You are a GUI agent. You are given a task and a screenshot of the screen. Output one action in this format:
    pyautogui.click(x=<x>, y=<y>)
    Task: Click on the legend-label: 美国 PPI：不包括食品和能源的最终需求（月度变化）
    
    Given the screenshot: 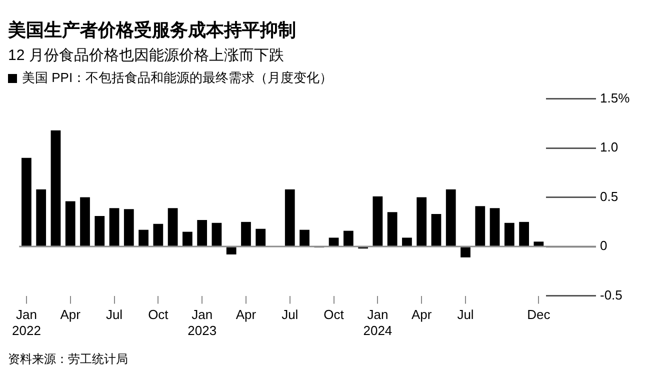 What is the action you would take?
    pyautogui.click(x=177, y=78)
    